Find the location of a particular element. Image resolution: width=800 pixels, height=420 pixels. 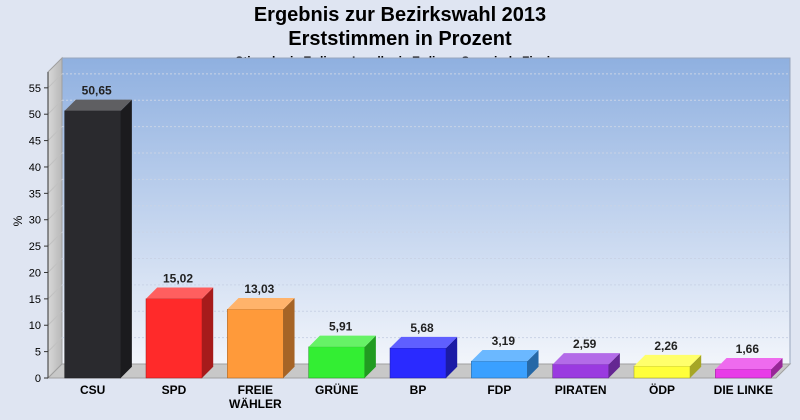

bar-value-label: 5,68 is located at coordinates (422, 328).